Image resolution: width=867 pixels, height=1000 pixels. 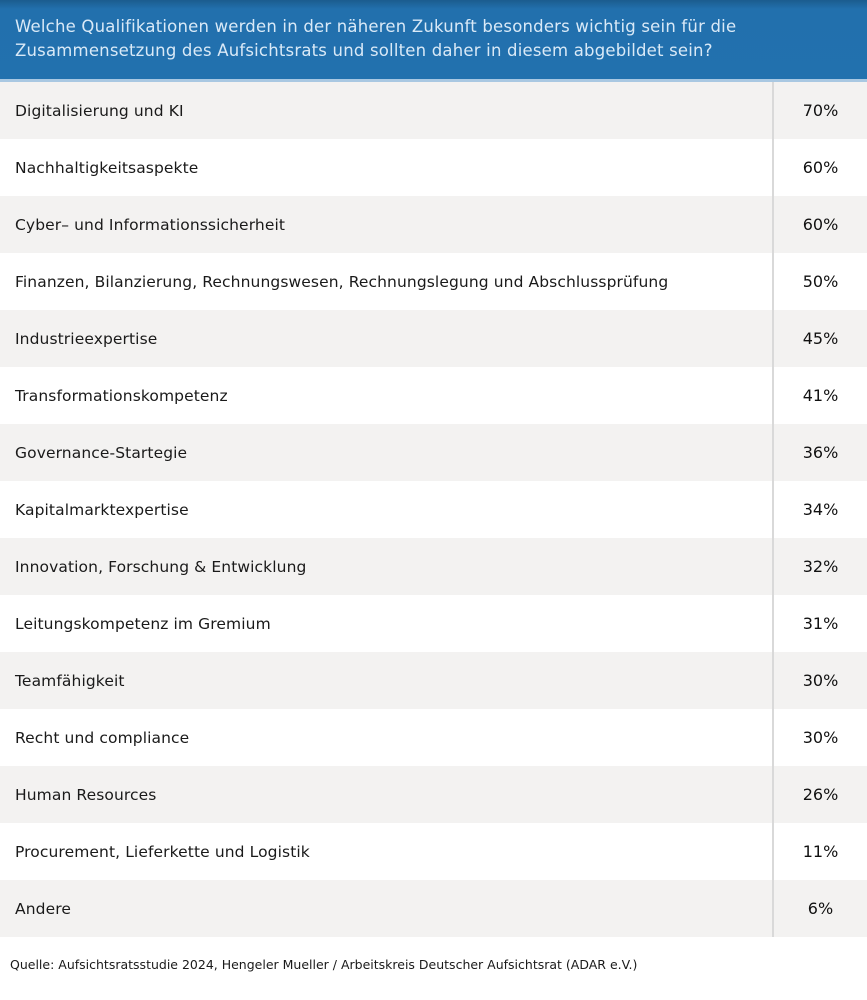 I want to click on qualification-value: 70%, so click(x=819, y=110).